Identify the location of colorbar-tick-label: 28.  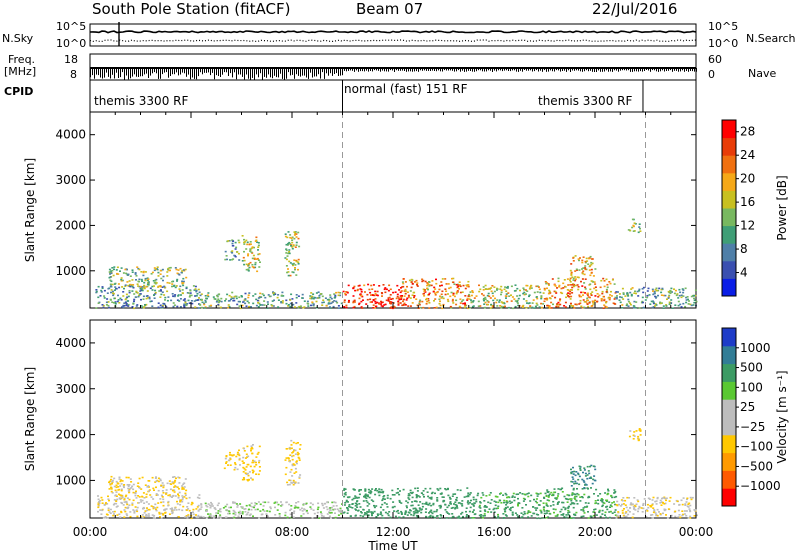
(747, 132).